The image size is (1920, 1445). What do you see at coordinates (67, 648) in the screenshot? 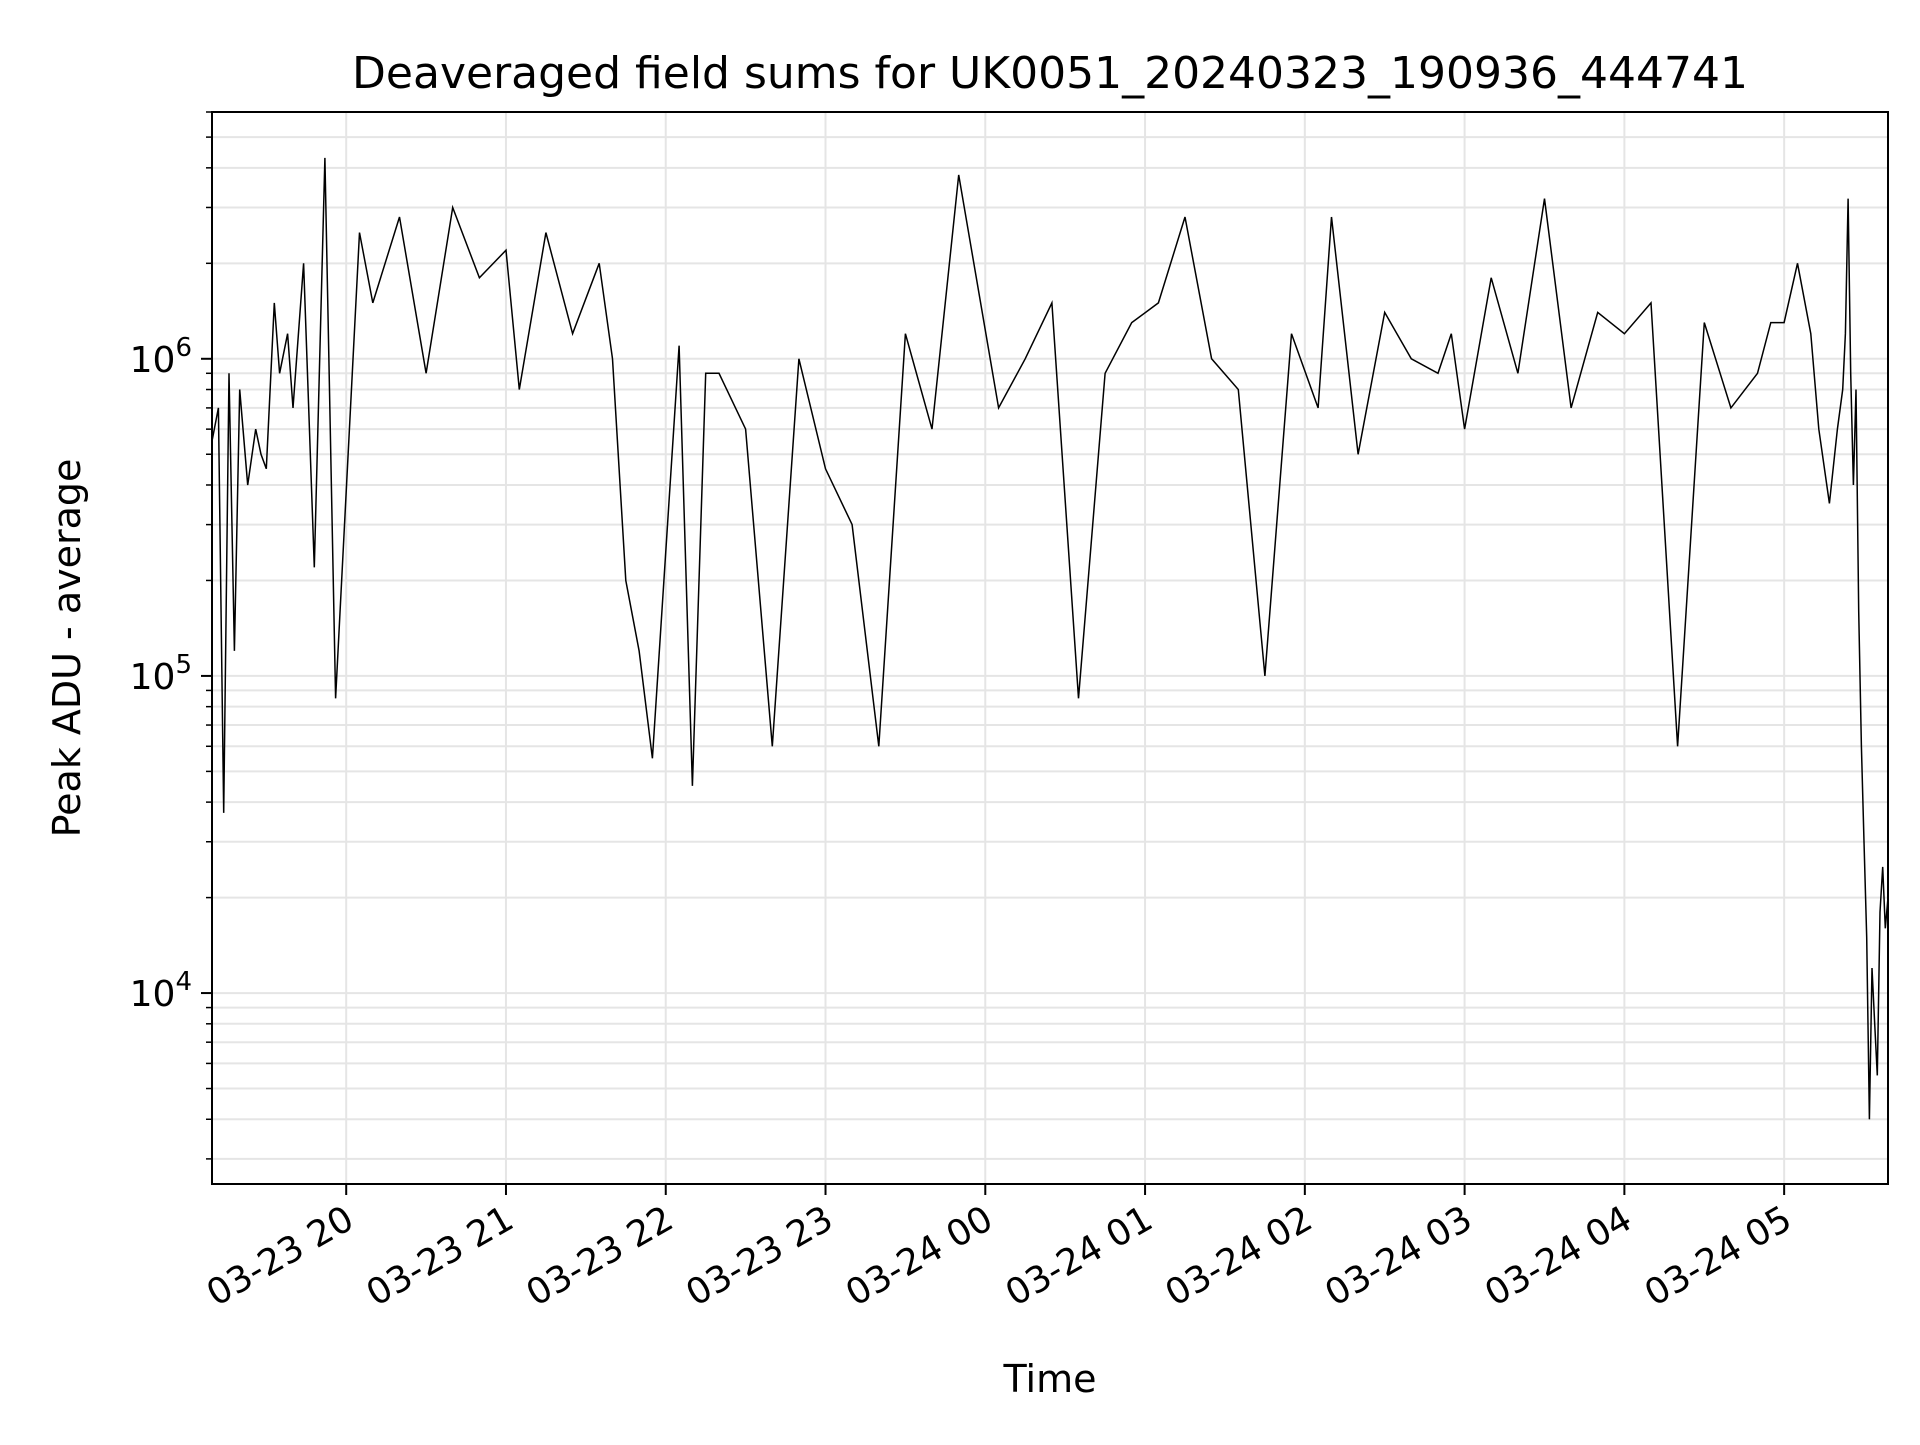
I see `y-axis-label: Peak ADU - average` at bounding box center [67, 648].